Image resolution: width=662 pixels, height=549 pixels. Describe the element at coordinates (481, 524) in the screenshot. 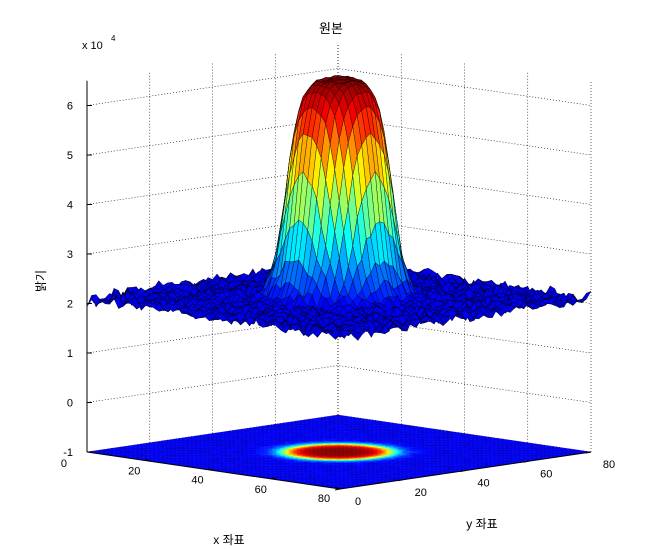

I see `y-axis-label: y 좌표` at that location.